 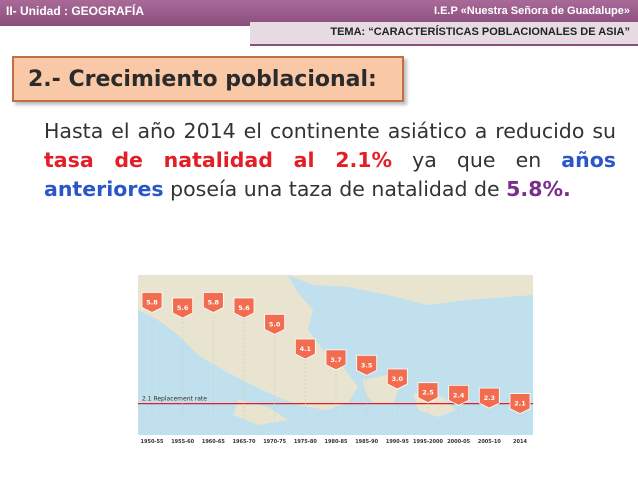 I want to click on data-label: 2.3, so click(x=490, y=398).